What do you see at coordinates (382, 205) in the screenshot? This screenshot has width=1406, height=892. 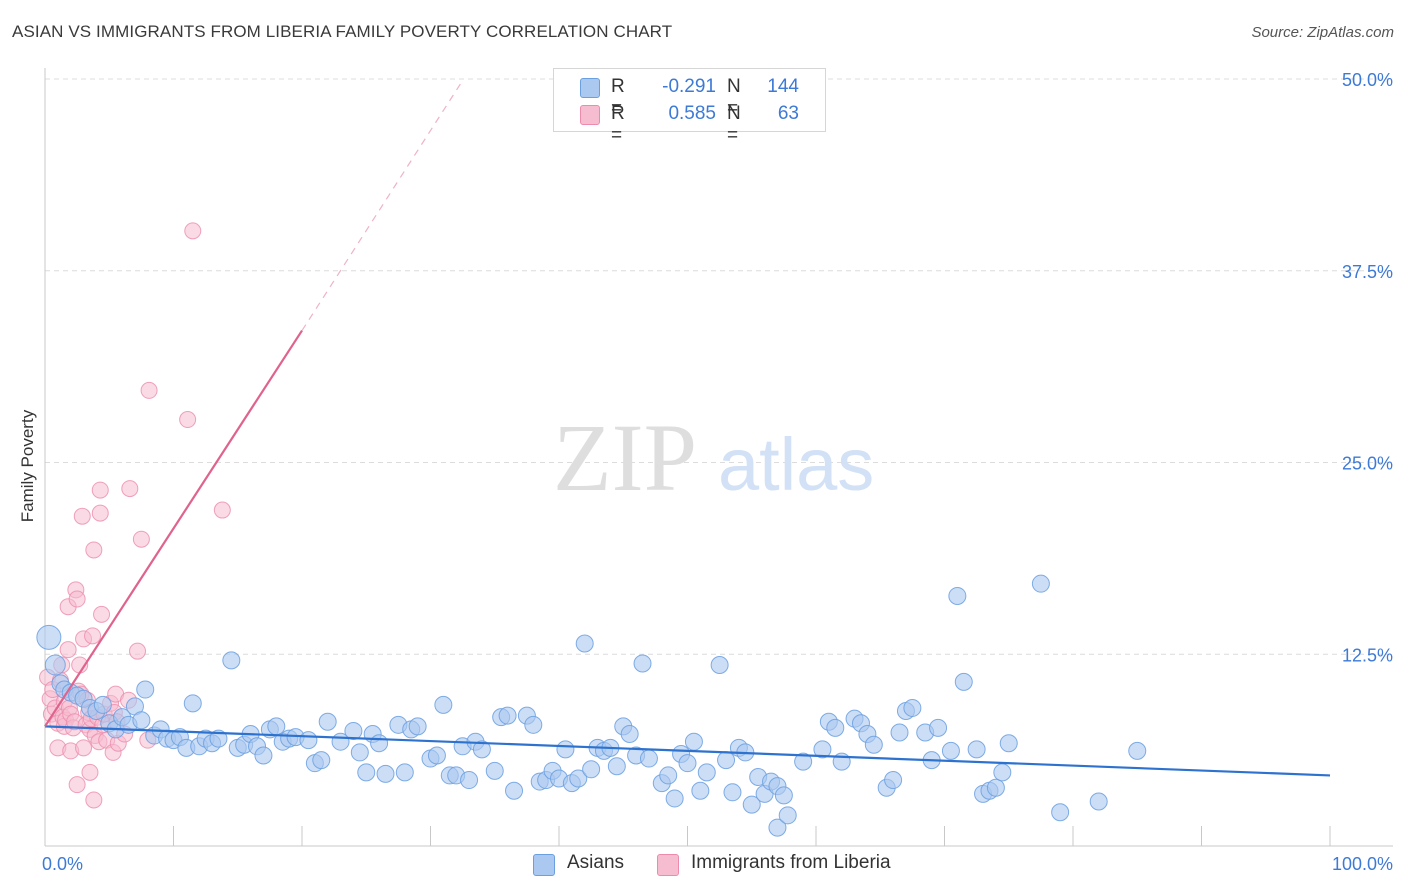 I see `liberia-trendline-extension` at bounding box center [382, 205].